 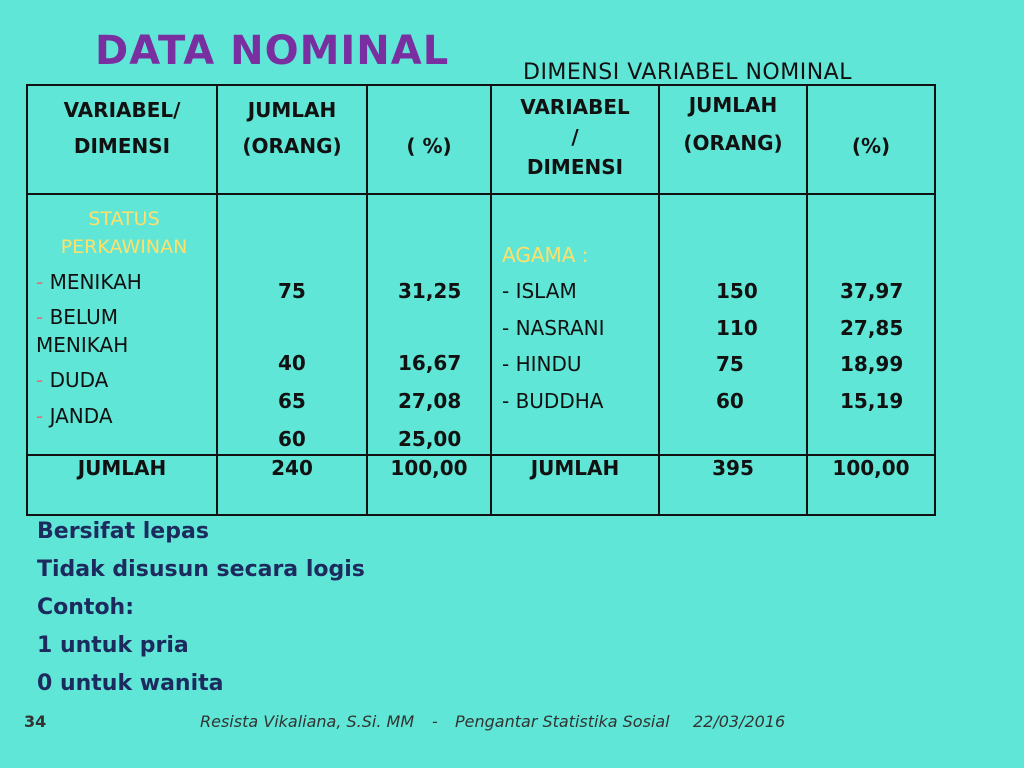 I want to click on list-item: - NASRANI, so click(x=553, y=327).